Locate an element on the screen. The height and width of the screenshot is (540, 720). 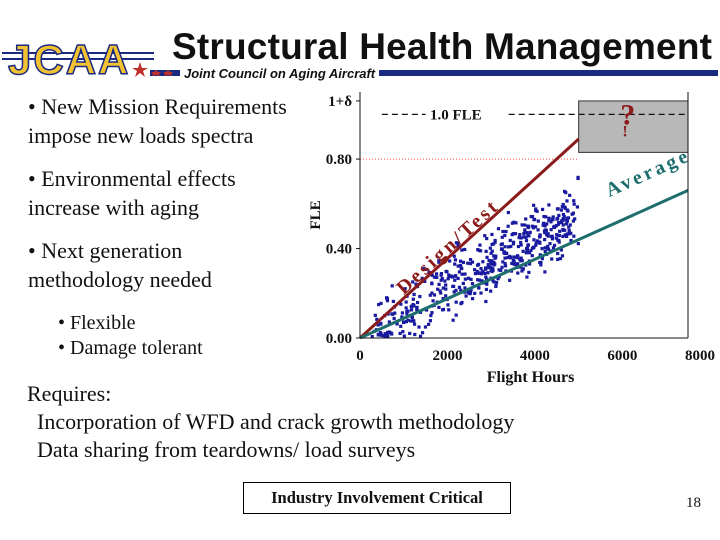
x-tick-label: 2000 is located at coordinates (447, 356).